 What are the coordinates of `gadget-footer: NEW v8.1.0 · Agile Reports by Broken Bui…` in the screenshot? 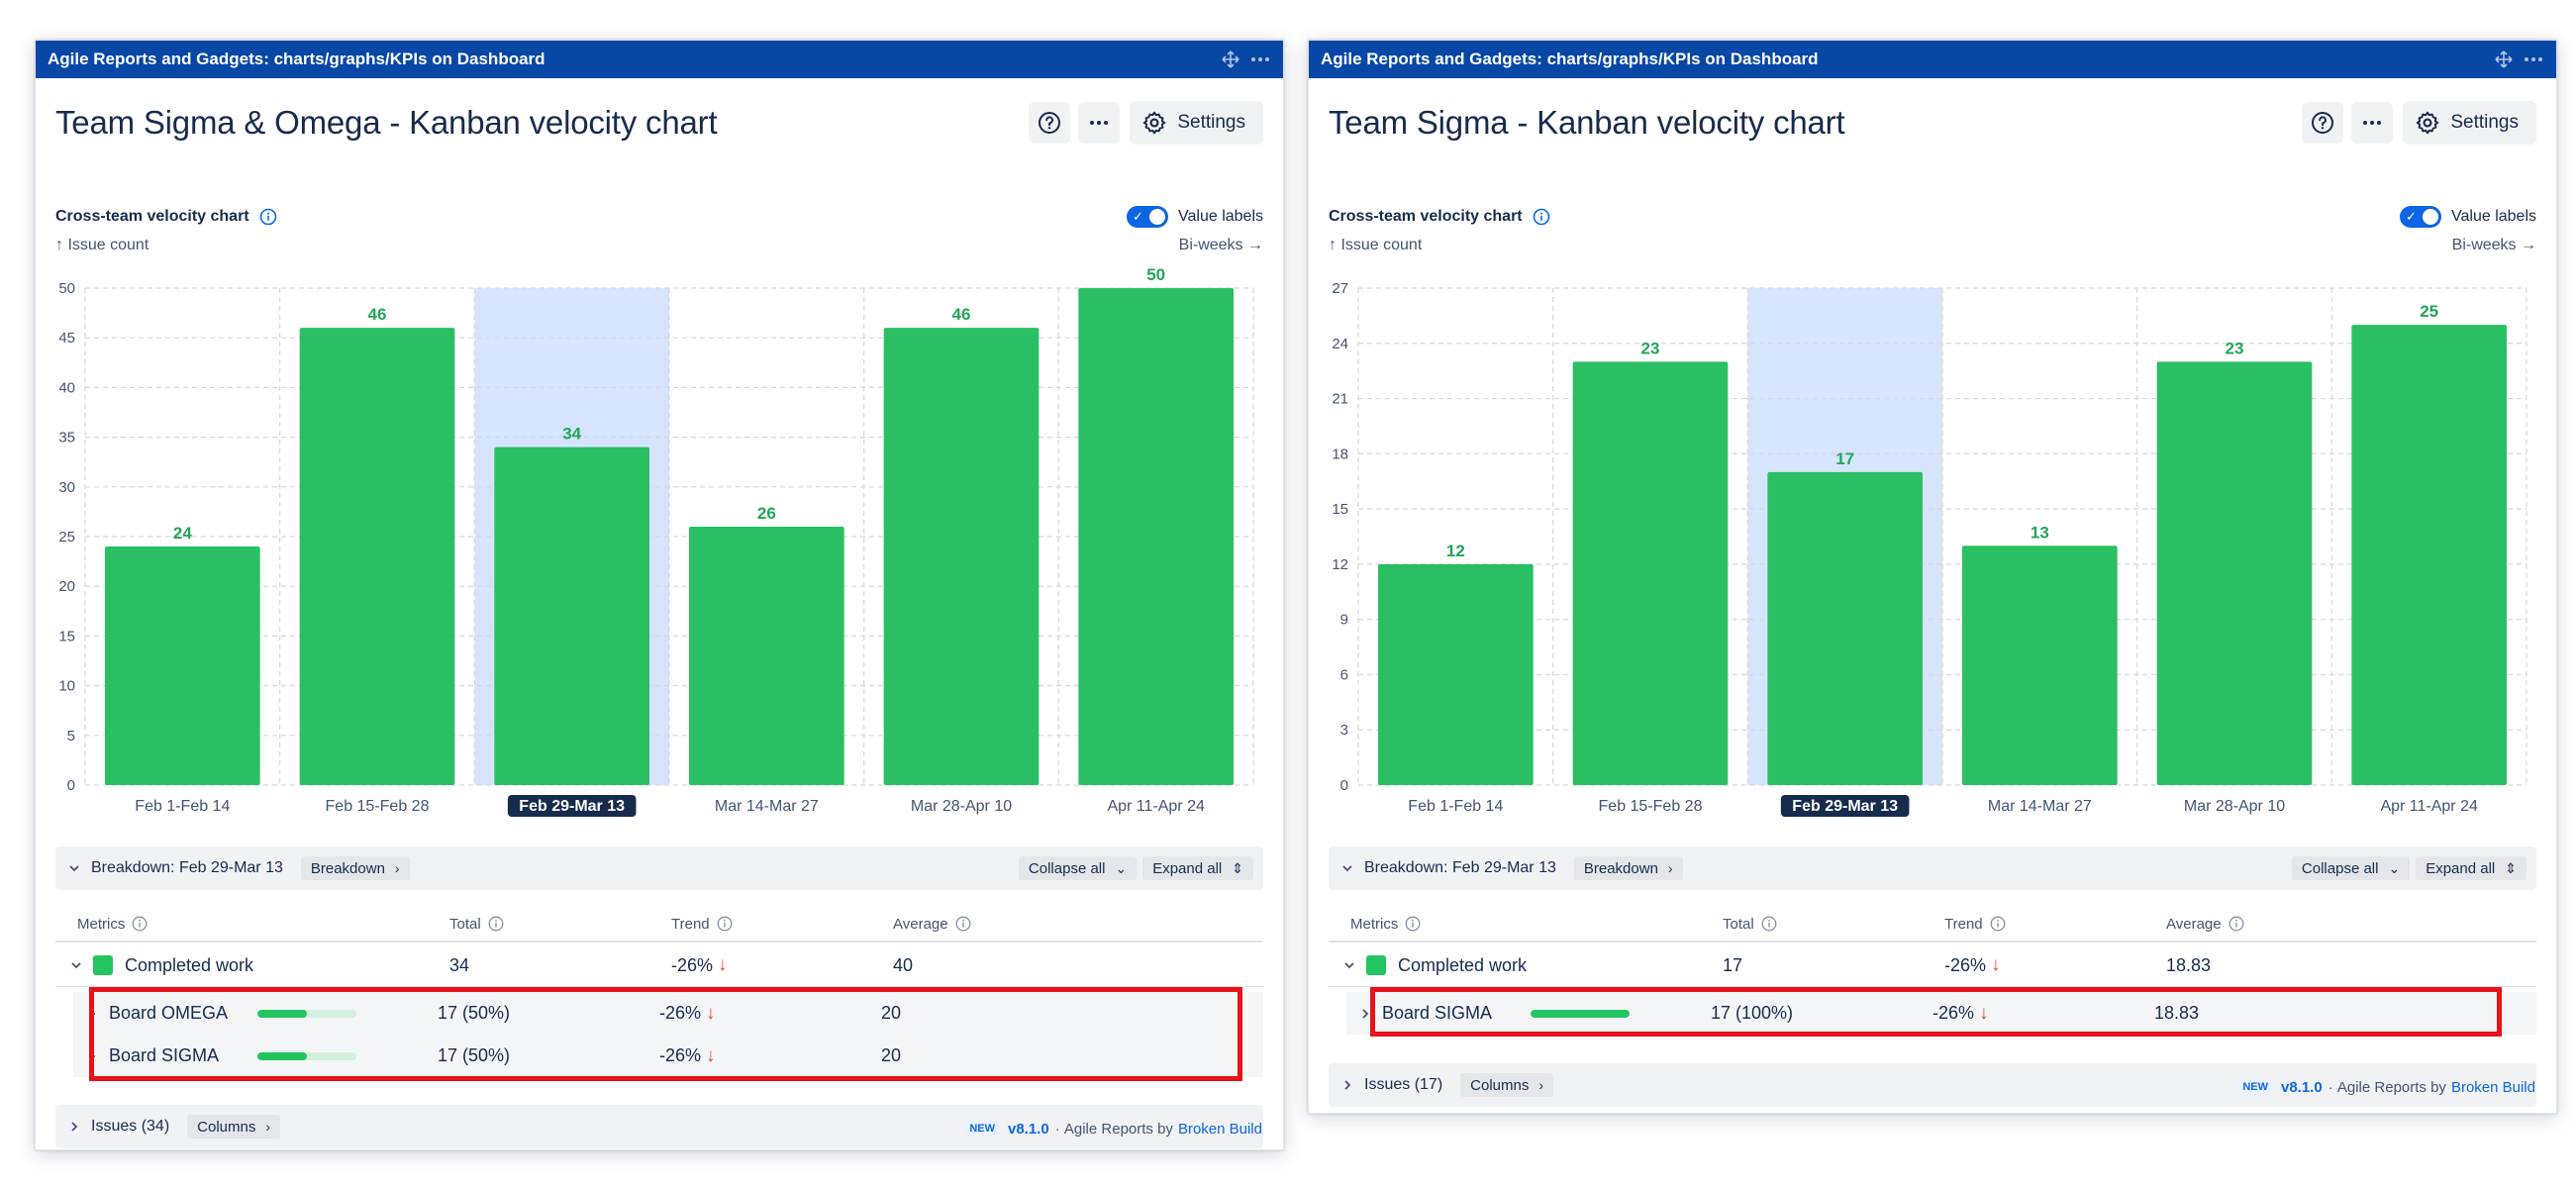 It's located at (1079, 1128).